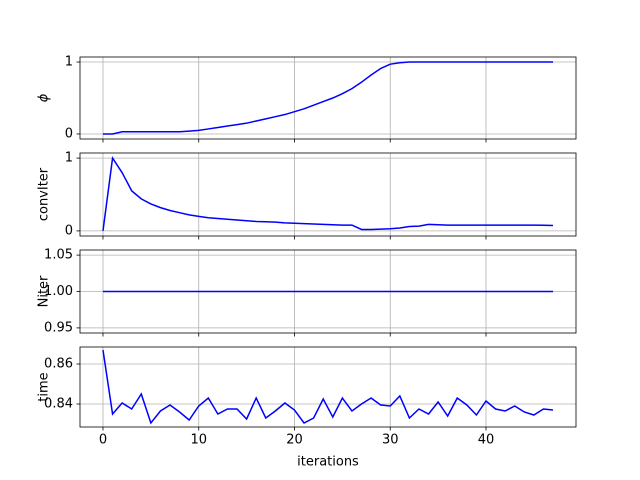 The width and height of the screenshot is (640, 480). I want to click on x-tick-label: 10, so click(198, 440).